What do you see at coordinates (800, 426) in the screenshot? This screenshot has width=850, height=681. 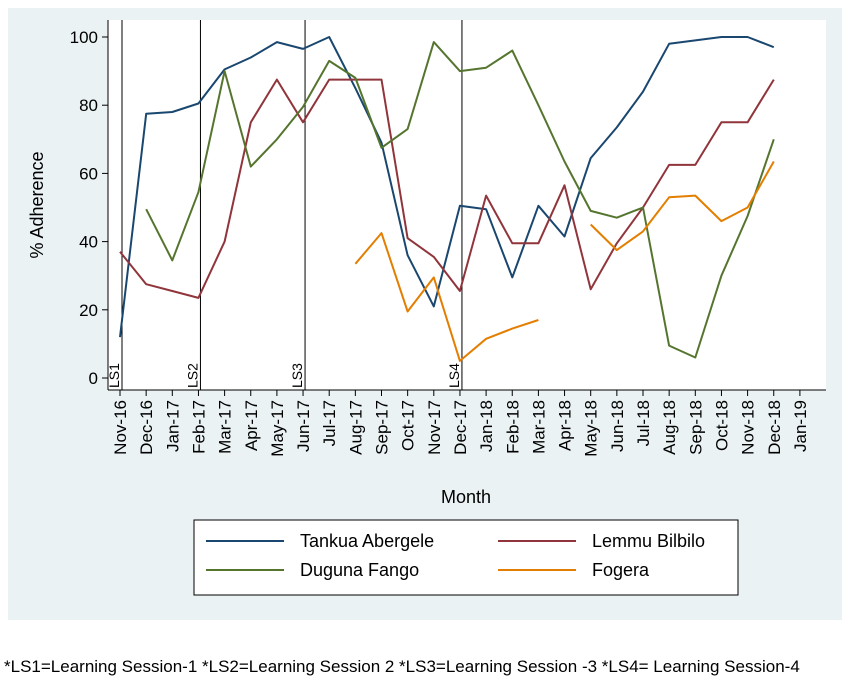 I see `x-tick-label: Jan-19` at bounding box center [800, 426].